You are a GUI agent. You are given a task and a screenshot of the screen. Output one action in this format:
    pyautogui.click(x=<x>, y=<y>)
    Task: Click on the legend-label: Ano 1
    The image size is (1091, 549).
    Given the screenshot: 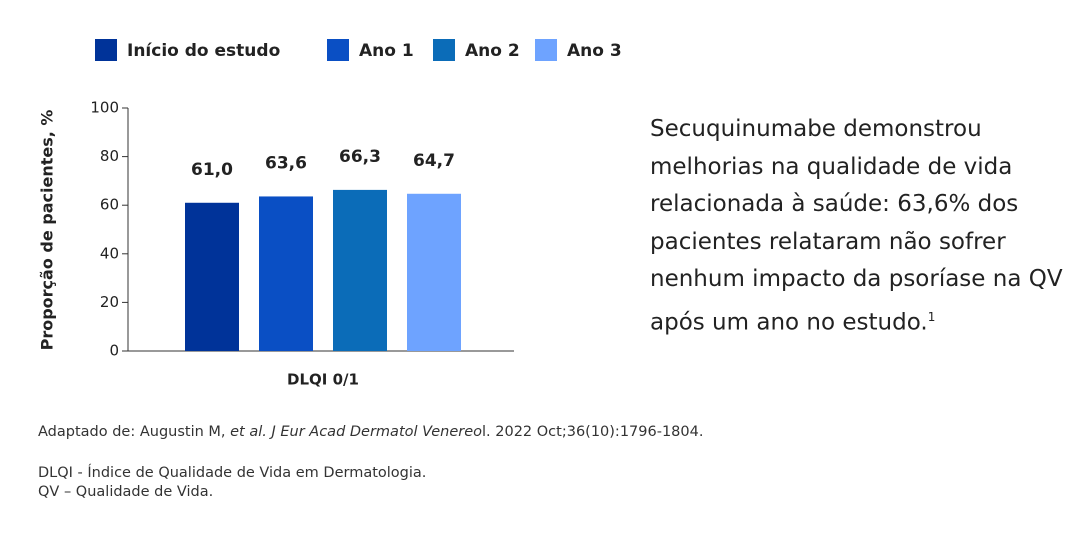 What is the action you would take?
    pyautogui.click(x=386, y=51)
    